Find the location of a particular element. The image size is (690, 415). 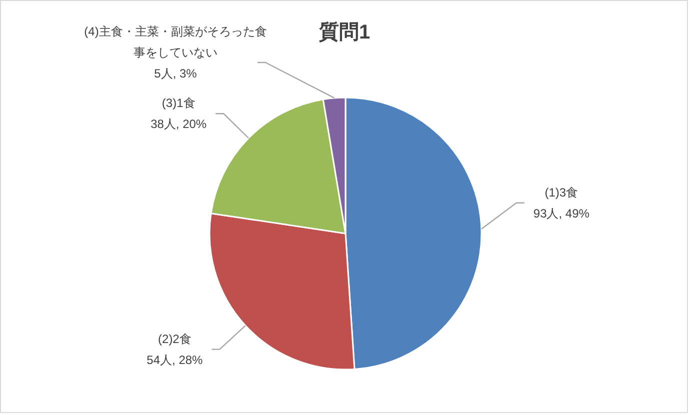

slice-label: (3)1食 is located at coordinates (179, 103).